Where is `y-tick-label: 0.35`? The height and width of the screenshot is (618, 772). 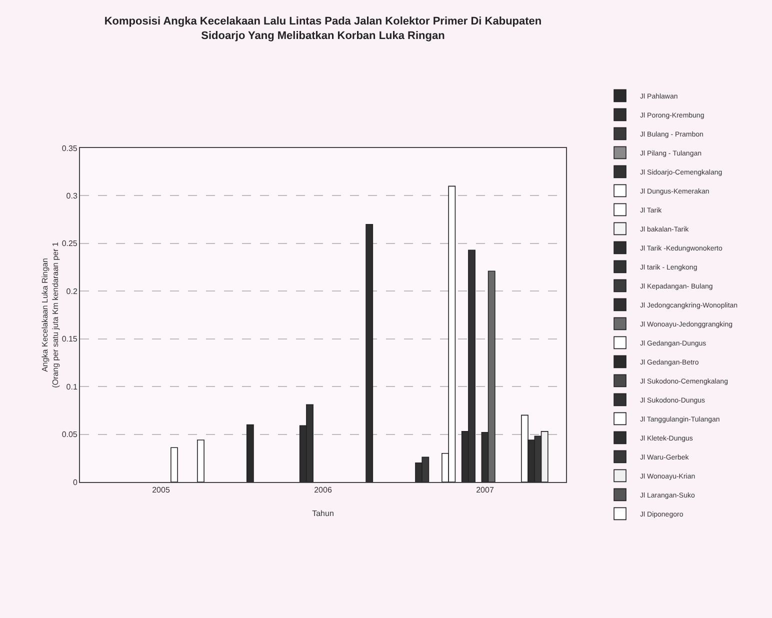
y-tick-label: 0.35 is located at coordinates (70, 148).